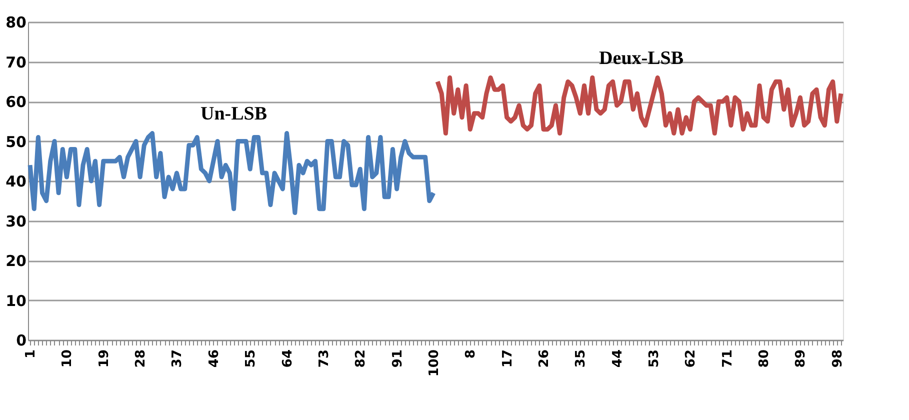 Image resolution: width=909 pixels, height=420 pixels. I want to click on x-tick-label: 46, so click(214, 359).